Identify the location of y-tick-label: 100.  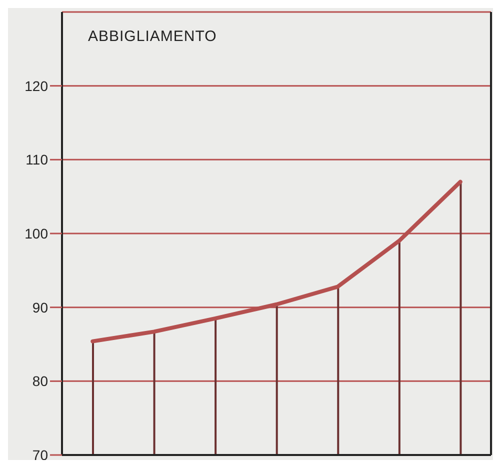
(36, 233).